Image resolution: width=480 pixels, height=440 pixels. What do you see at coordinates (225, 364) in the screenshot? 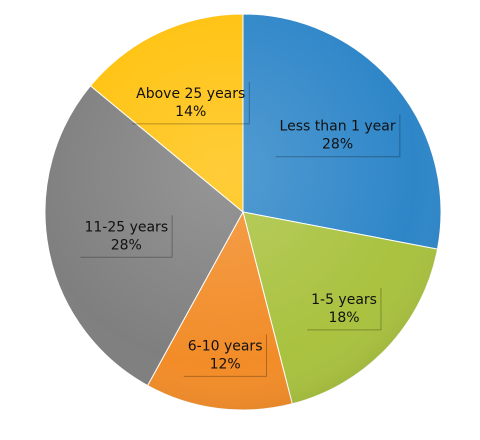
I see `slice-value-label: 12%` at bounding box center [225, 364].